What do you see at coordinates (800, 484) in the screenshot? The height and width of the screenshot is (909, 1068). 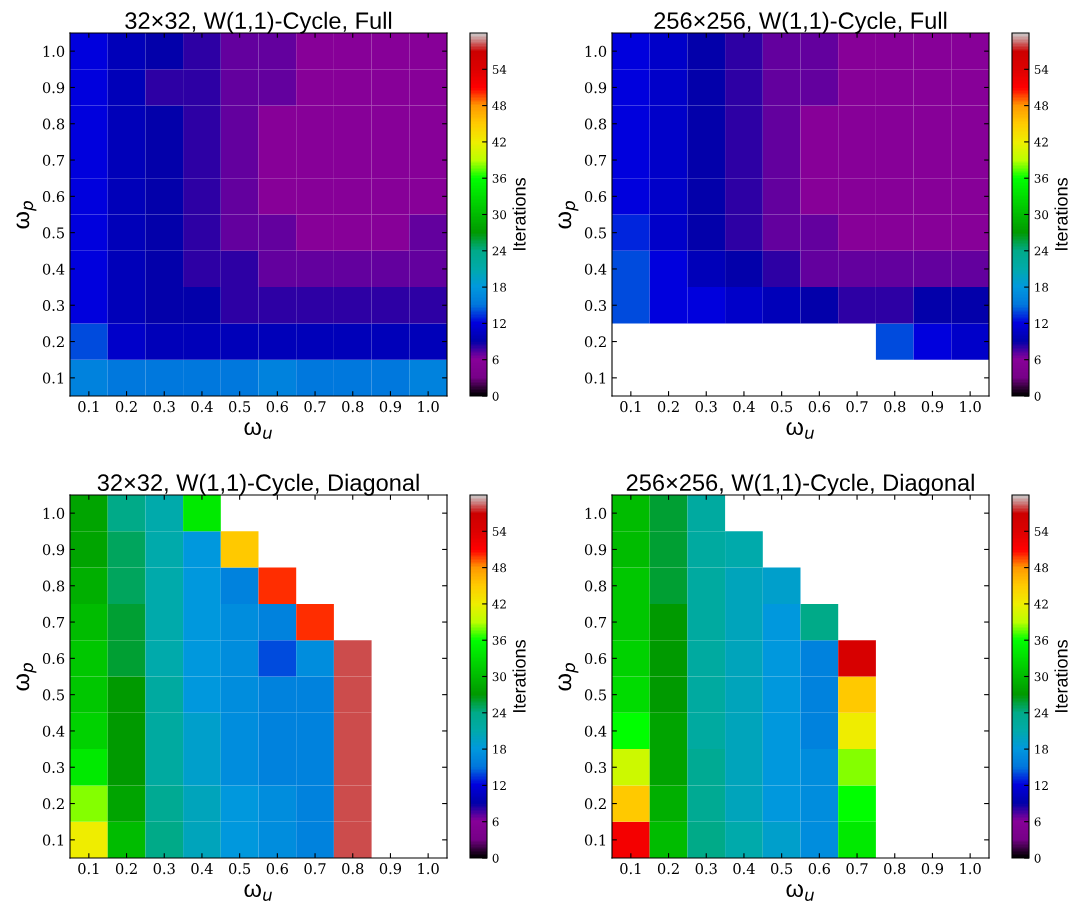 I see `chart-title: 256×256, W(1,1)-Cycle, Diagonal` at bounding box center [800, 484].